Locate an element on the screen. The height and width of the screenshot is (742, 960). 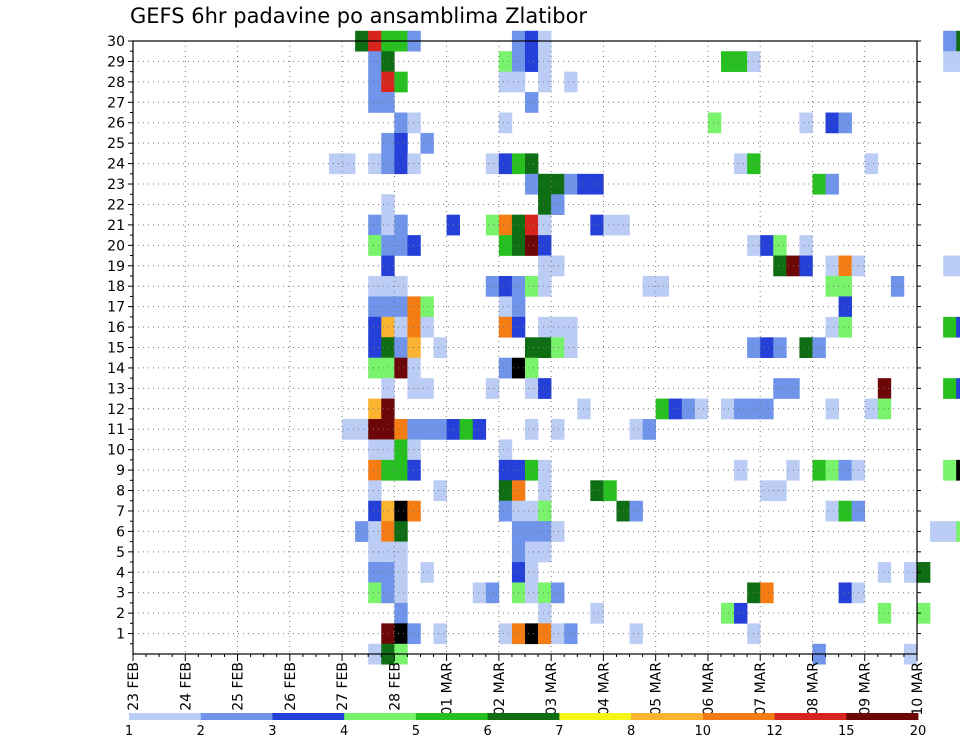
x-tick-label: 08 MAR is located at coordinates (813, 689).